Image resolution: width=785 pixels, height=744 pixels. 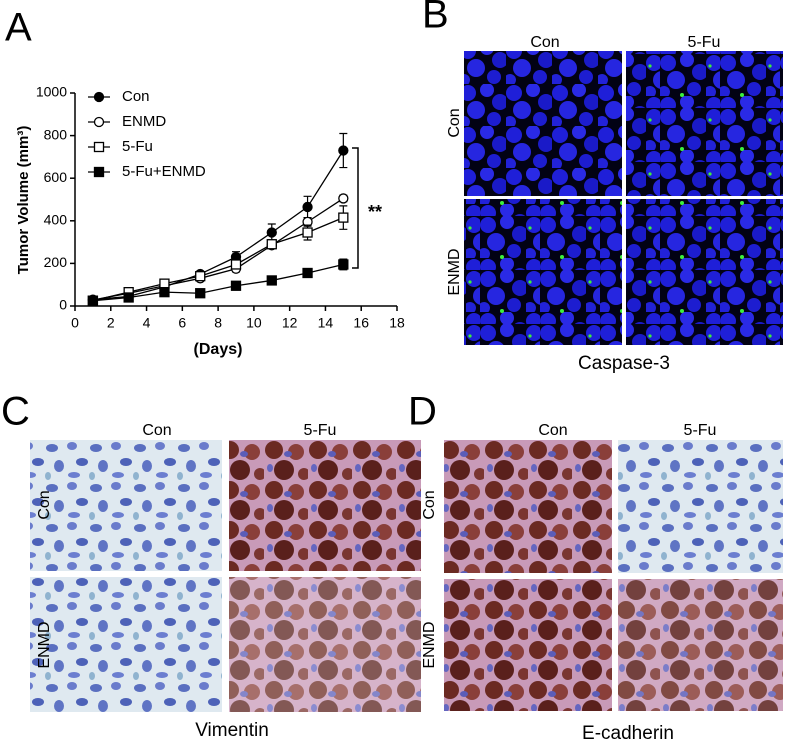 What do you see at coordinates (56, 177) in the screenshot?
I see `y-tick-label: 600` at bounding box center [56, 177].